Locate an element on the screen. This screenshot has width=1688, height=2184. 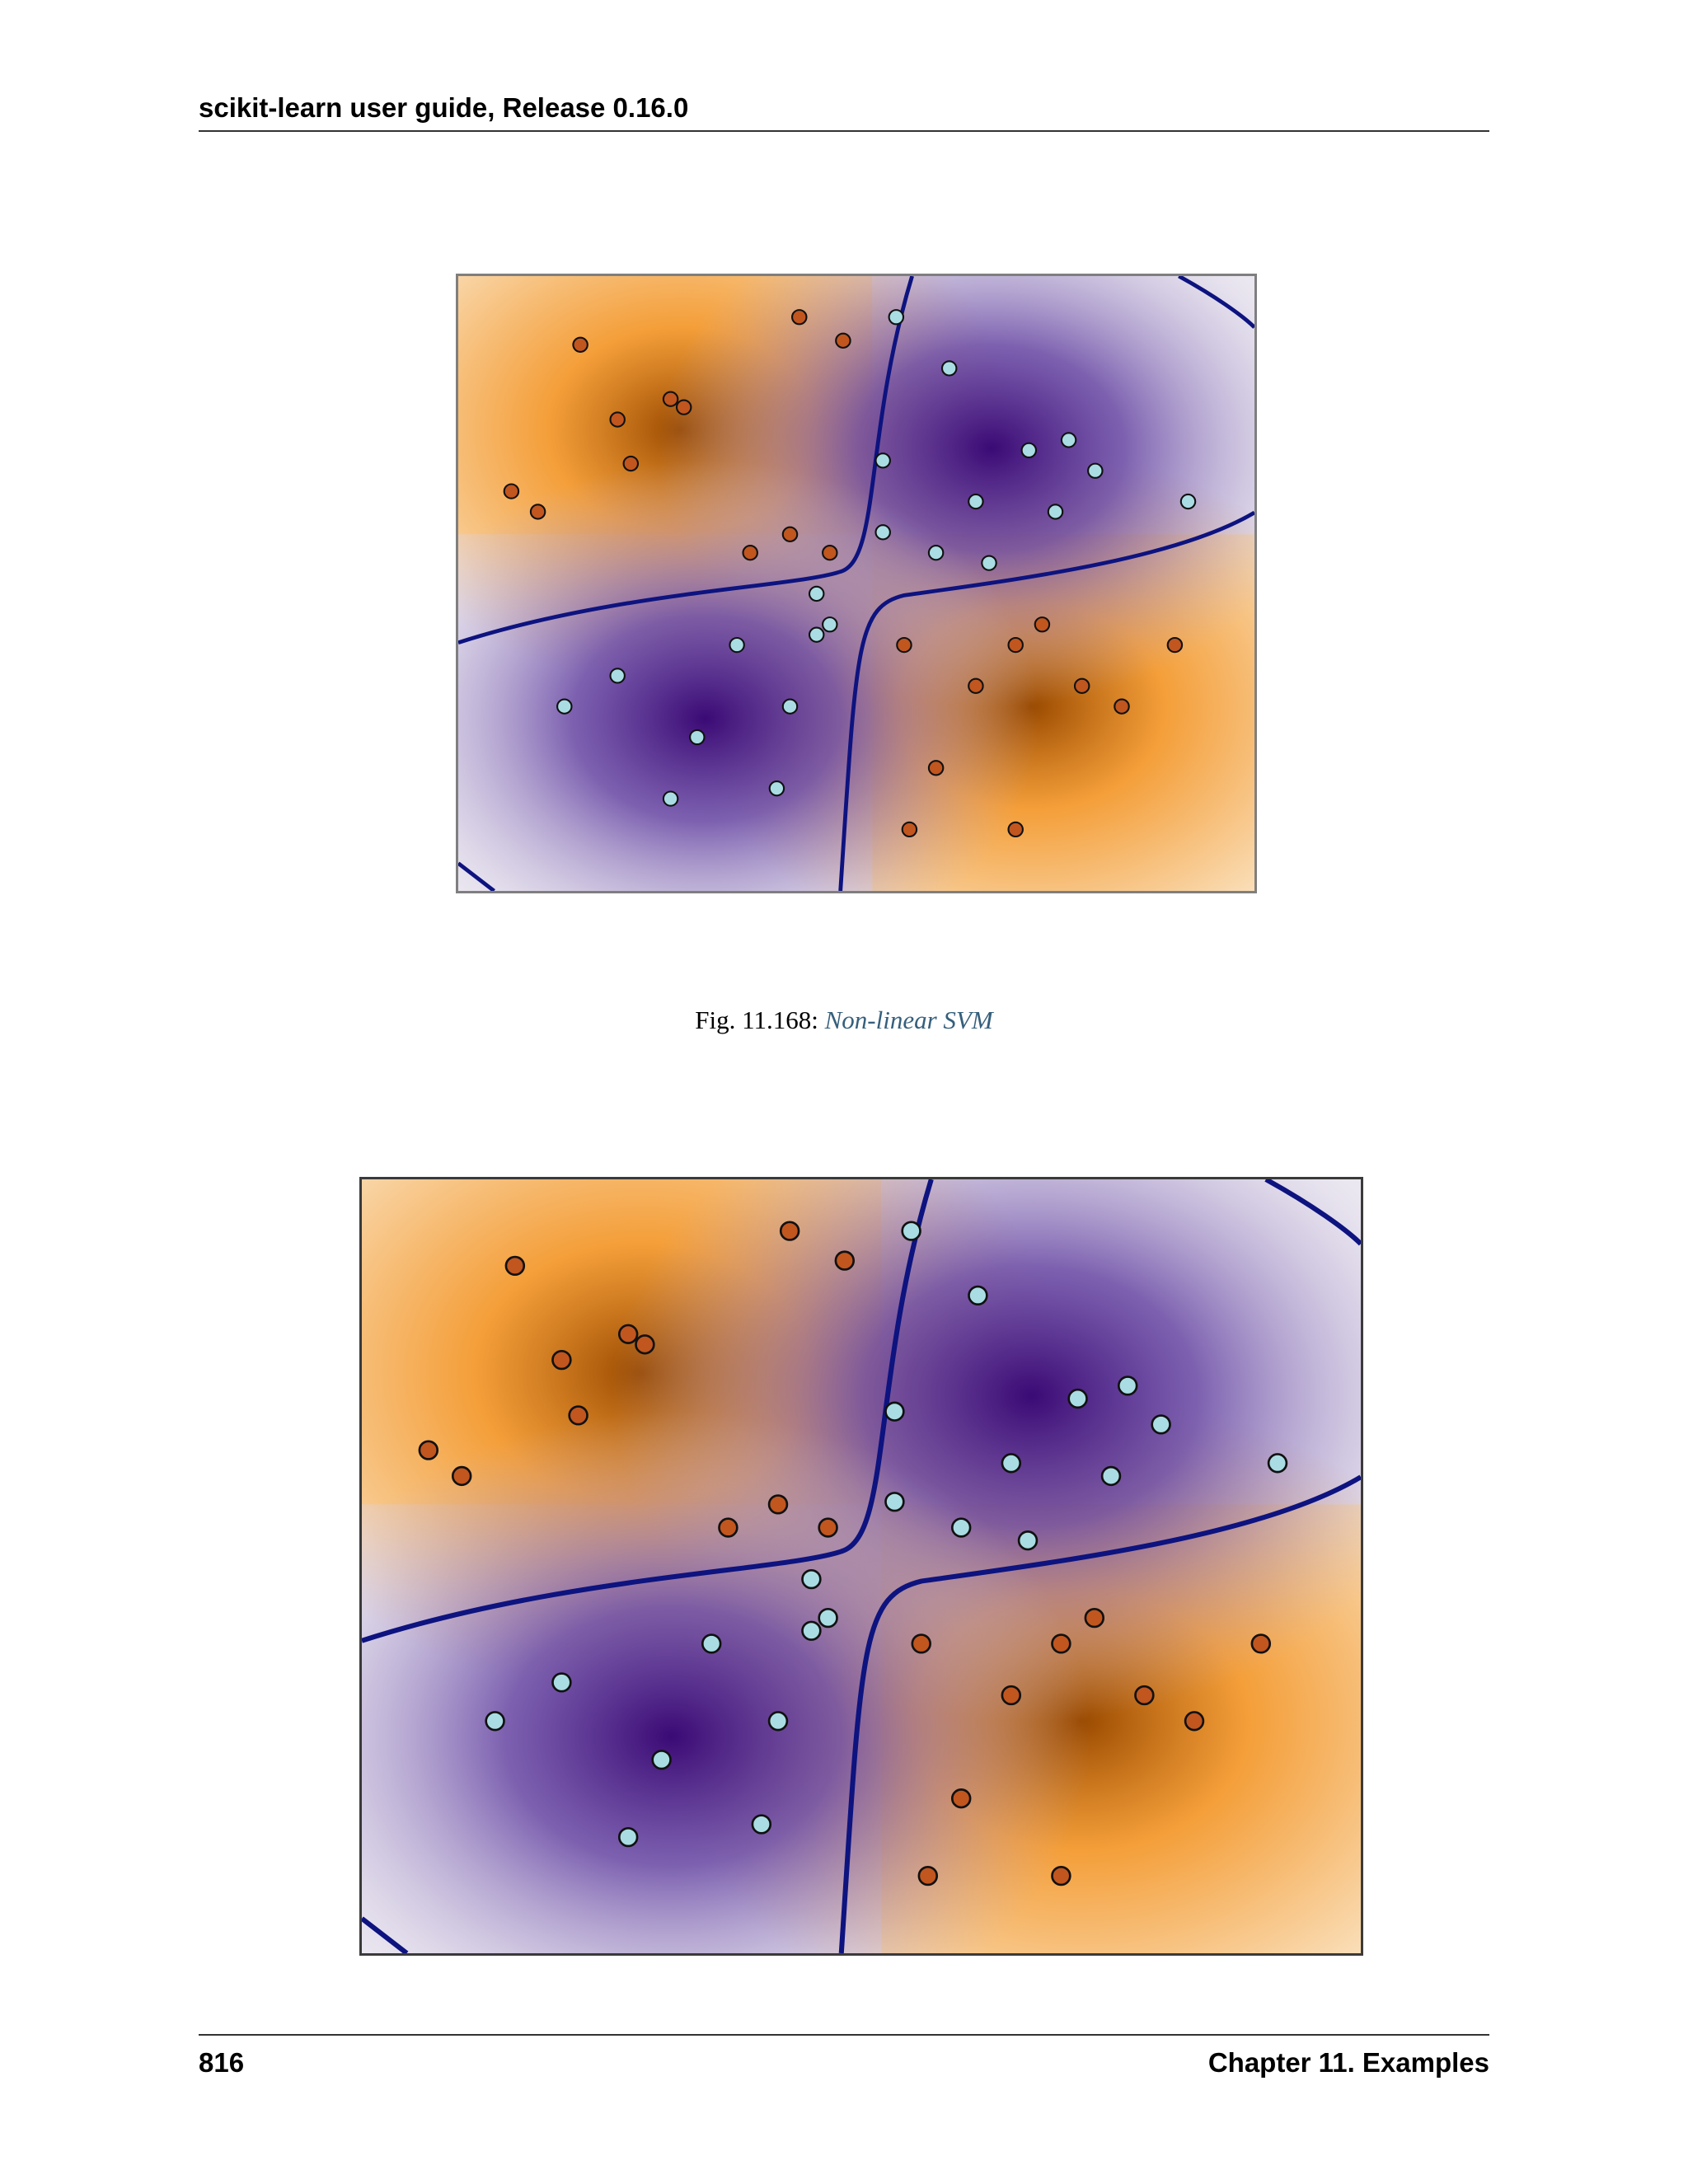
running-header: scikit-learn user guide, Release 0.16.0 is located at coordinates (844, 111).